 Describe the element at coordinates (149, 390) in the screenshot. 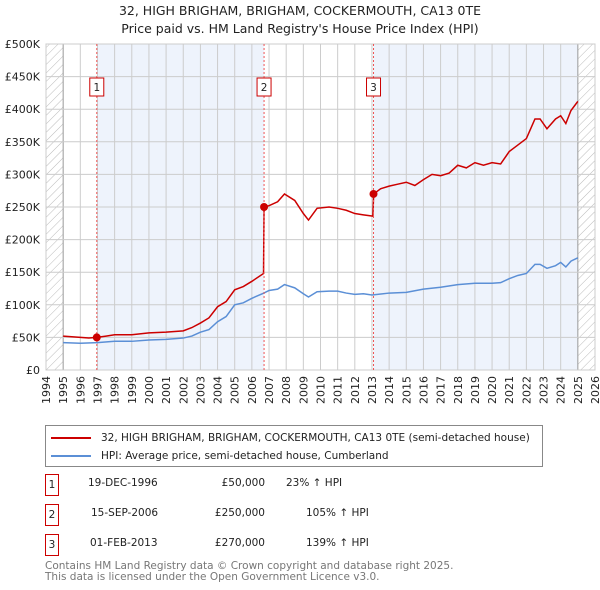

I see `x-tick-label: 2000` at that location.